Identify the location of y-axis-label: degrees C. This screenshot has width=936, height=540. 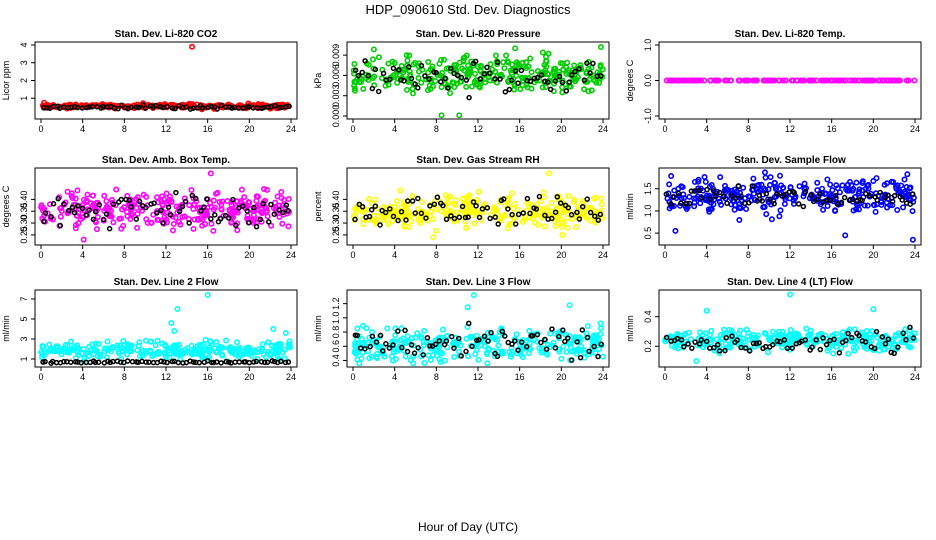
(630, 80).